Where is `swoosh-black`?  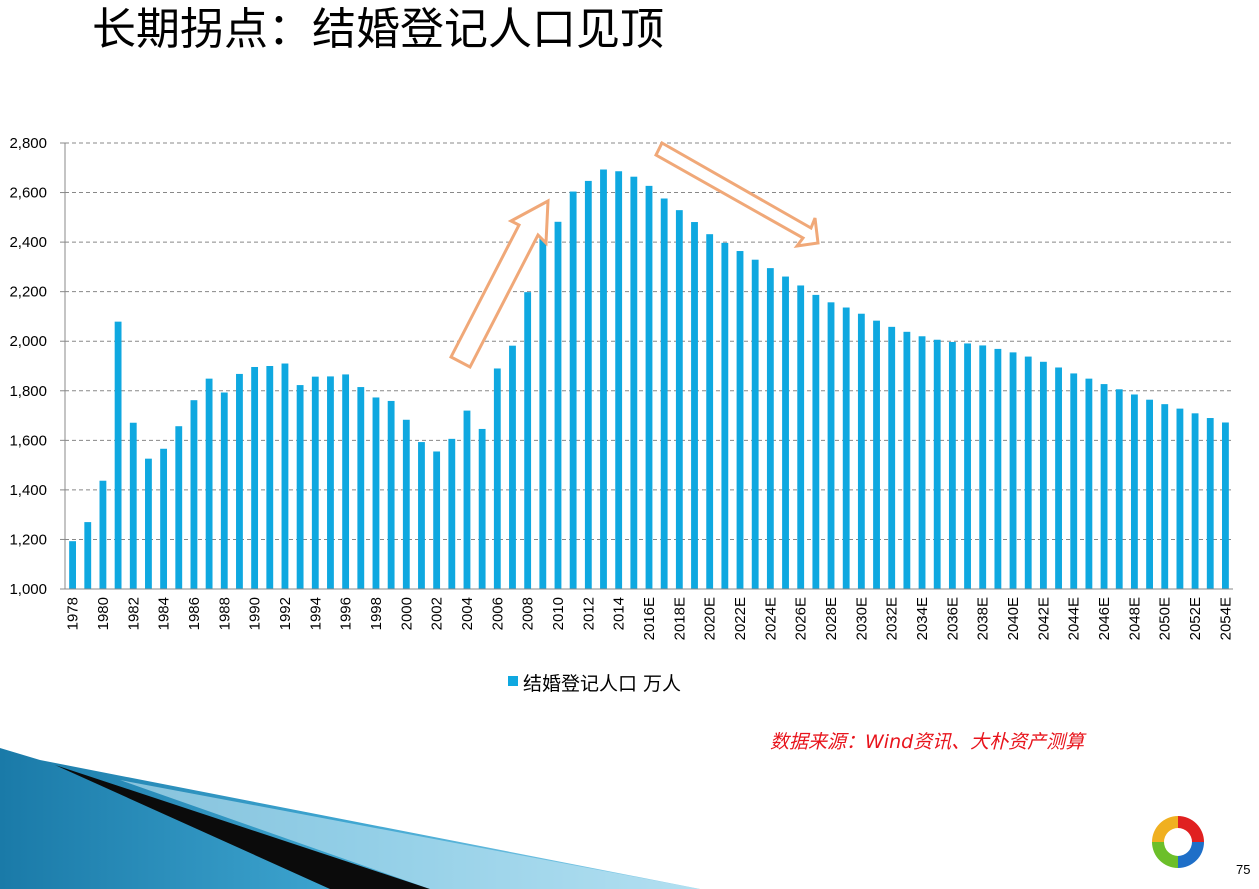
swoosh-black is located at coordinates (242, 827).